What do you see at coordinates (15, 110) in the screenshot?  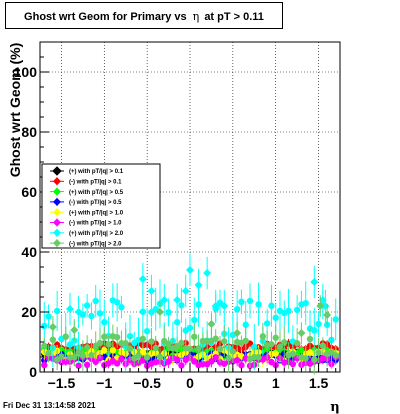 I see `y-axis-label: Ghost wrt Geom (%)` at bounding box center [15, 110].